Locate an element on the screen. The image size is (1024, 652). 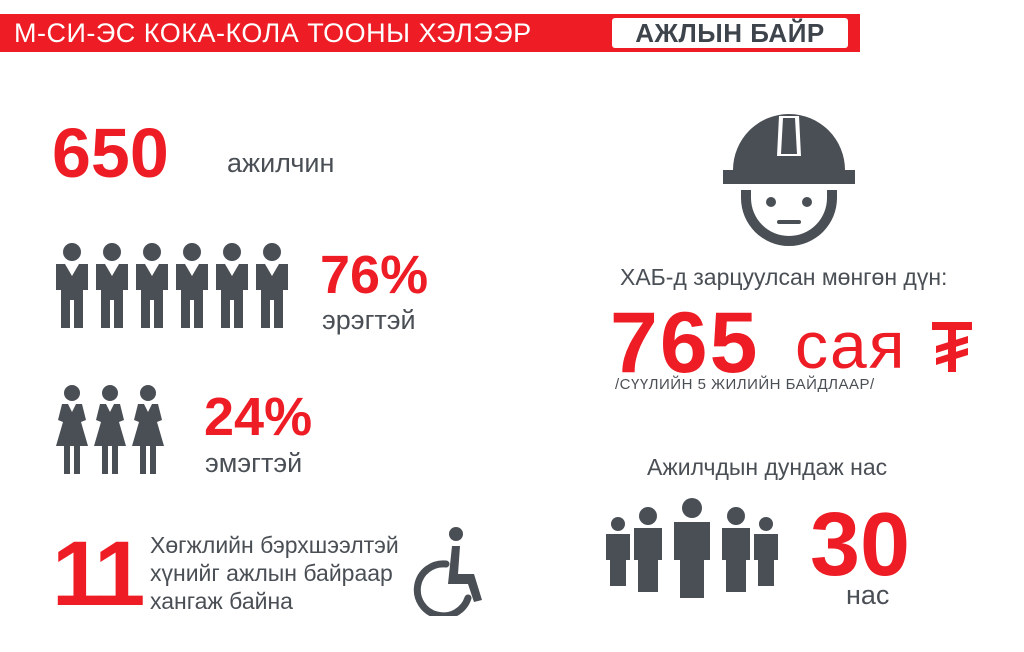
average-age-value: 30 is located at coordinates (860, 545).